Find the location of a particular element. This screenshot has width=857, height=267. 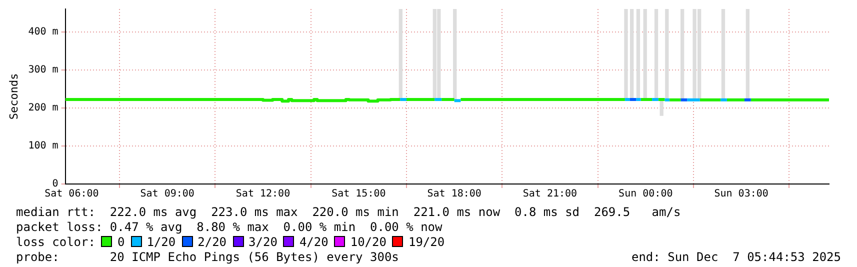

y-tick-label: 100 m is located at coordinates (43, 146).